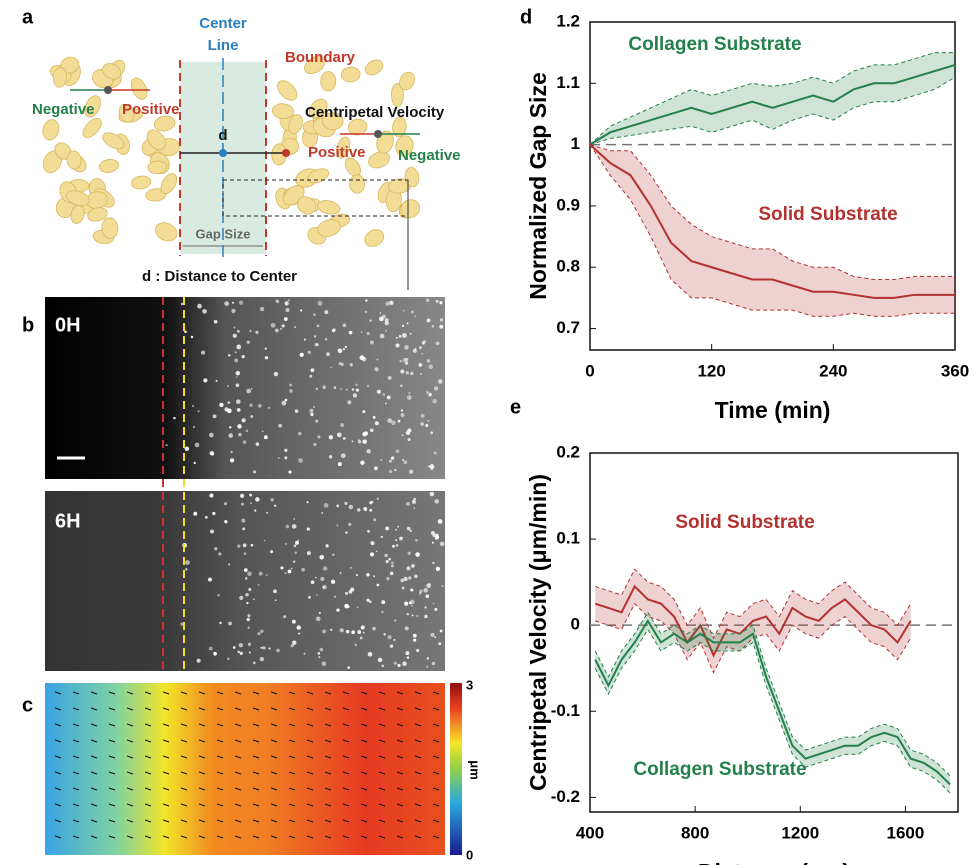  Describe the element at coordinates (63, 109) in the screenshot. I see `diagram-label: Negative` at that location.